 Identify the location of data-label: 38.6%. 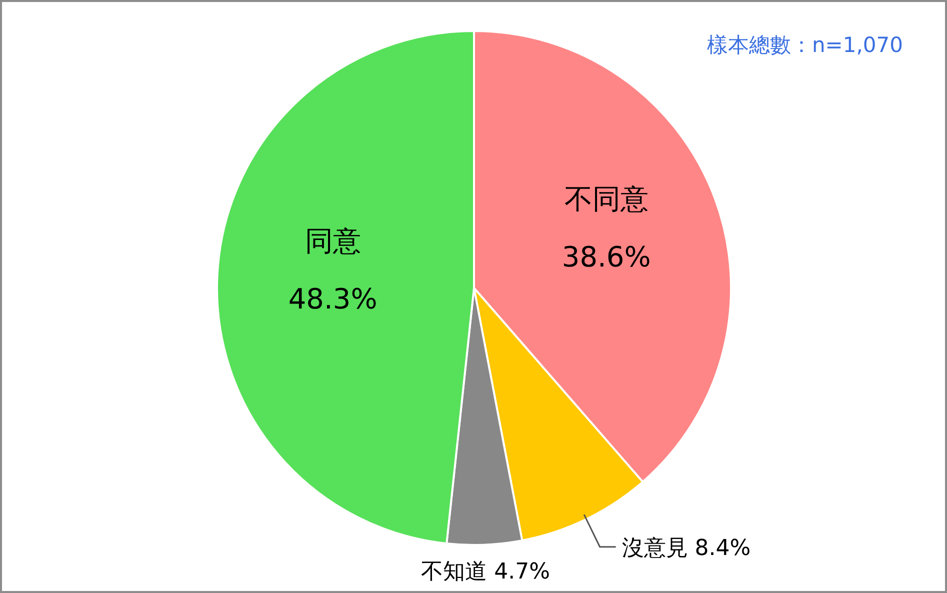
(606, 257).